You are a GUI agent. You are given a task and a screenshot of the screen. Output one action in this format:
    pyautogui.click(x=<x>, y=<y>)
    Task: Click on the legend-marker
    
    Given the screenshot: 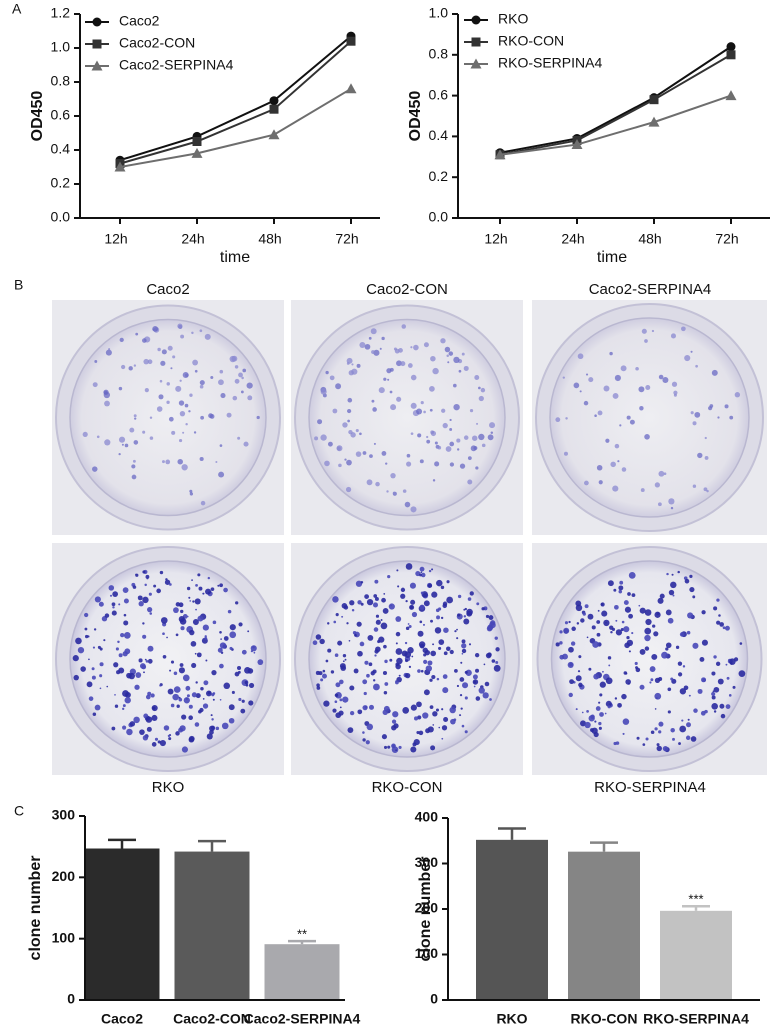 What is the action you would take?
    pyautogui.click(x=97, y=65)
    